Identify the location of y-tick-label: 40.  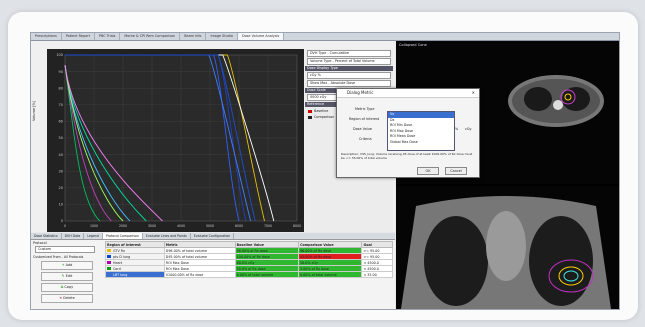
(61, 155).